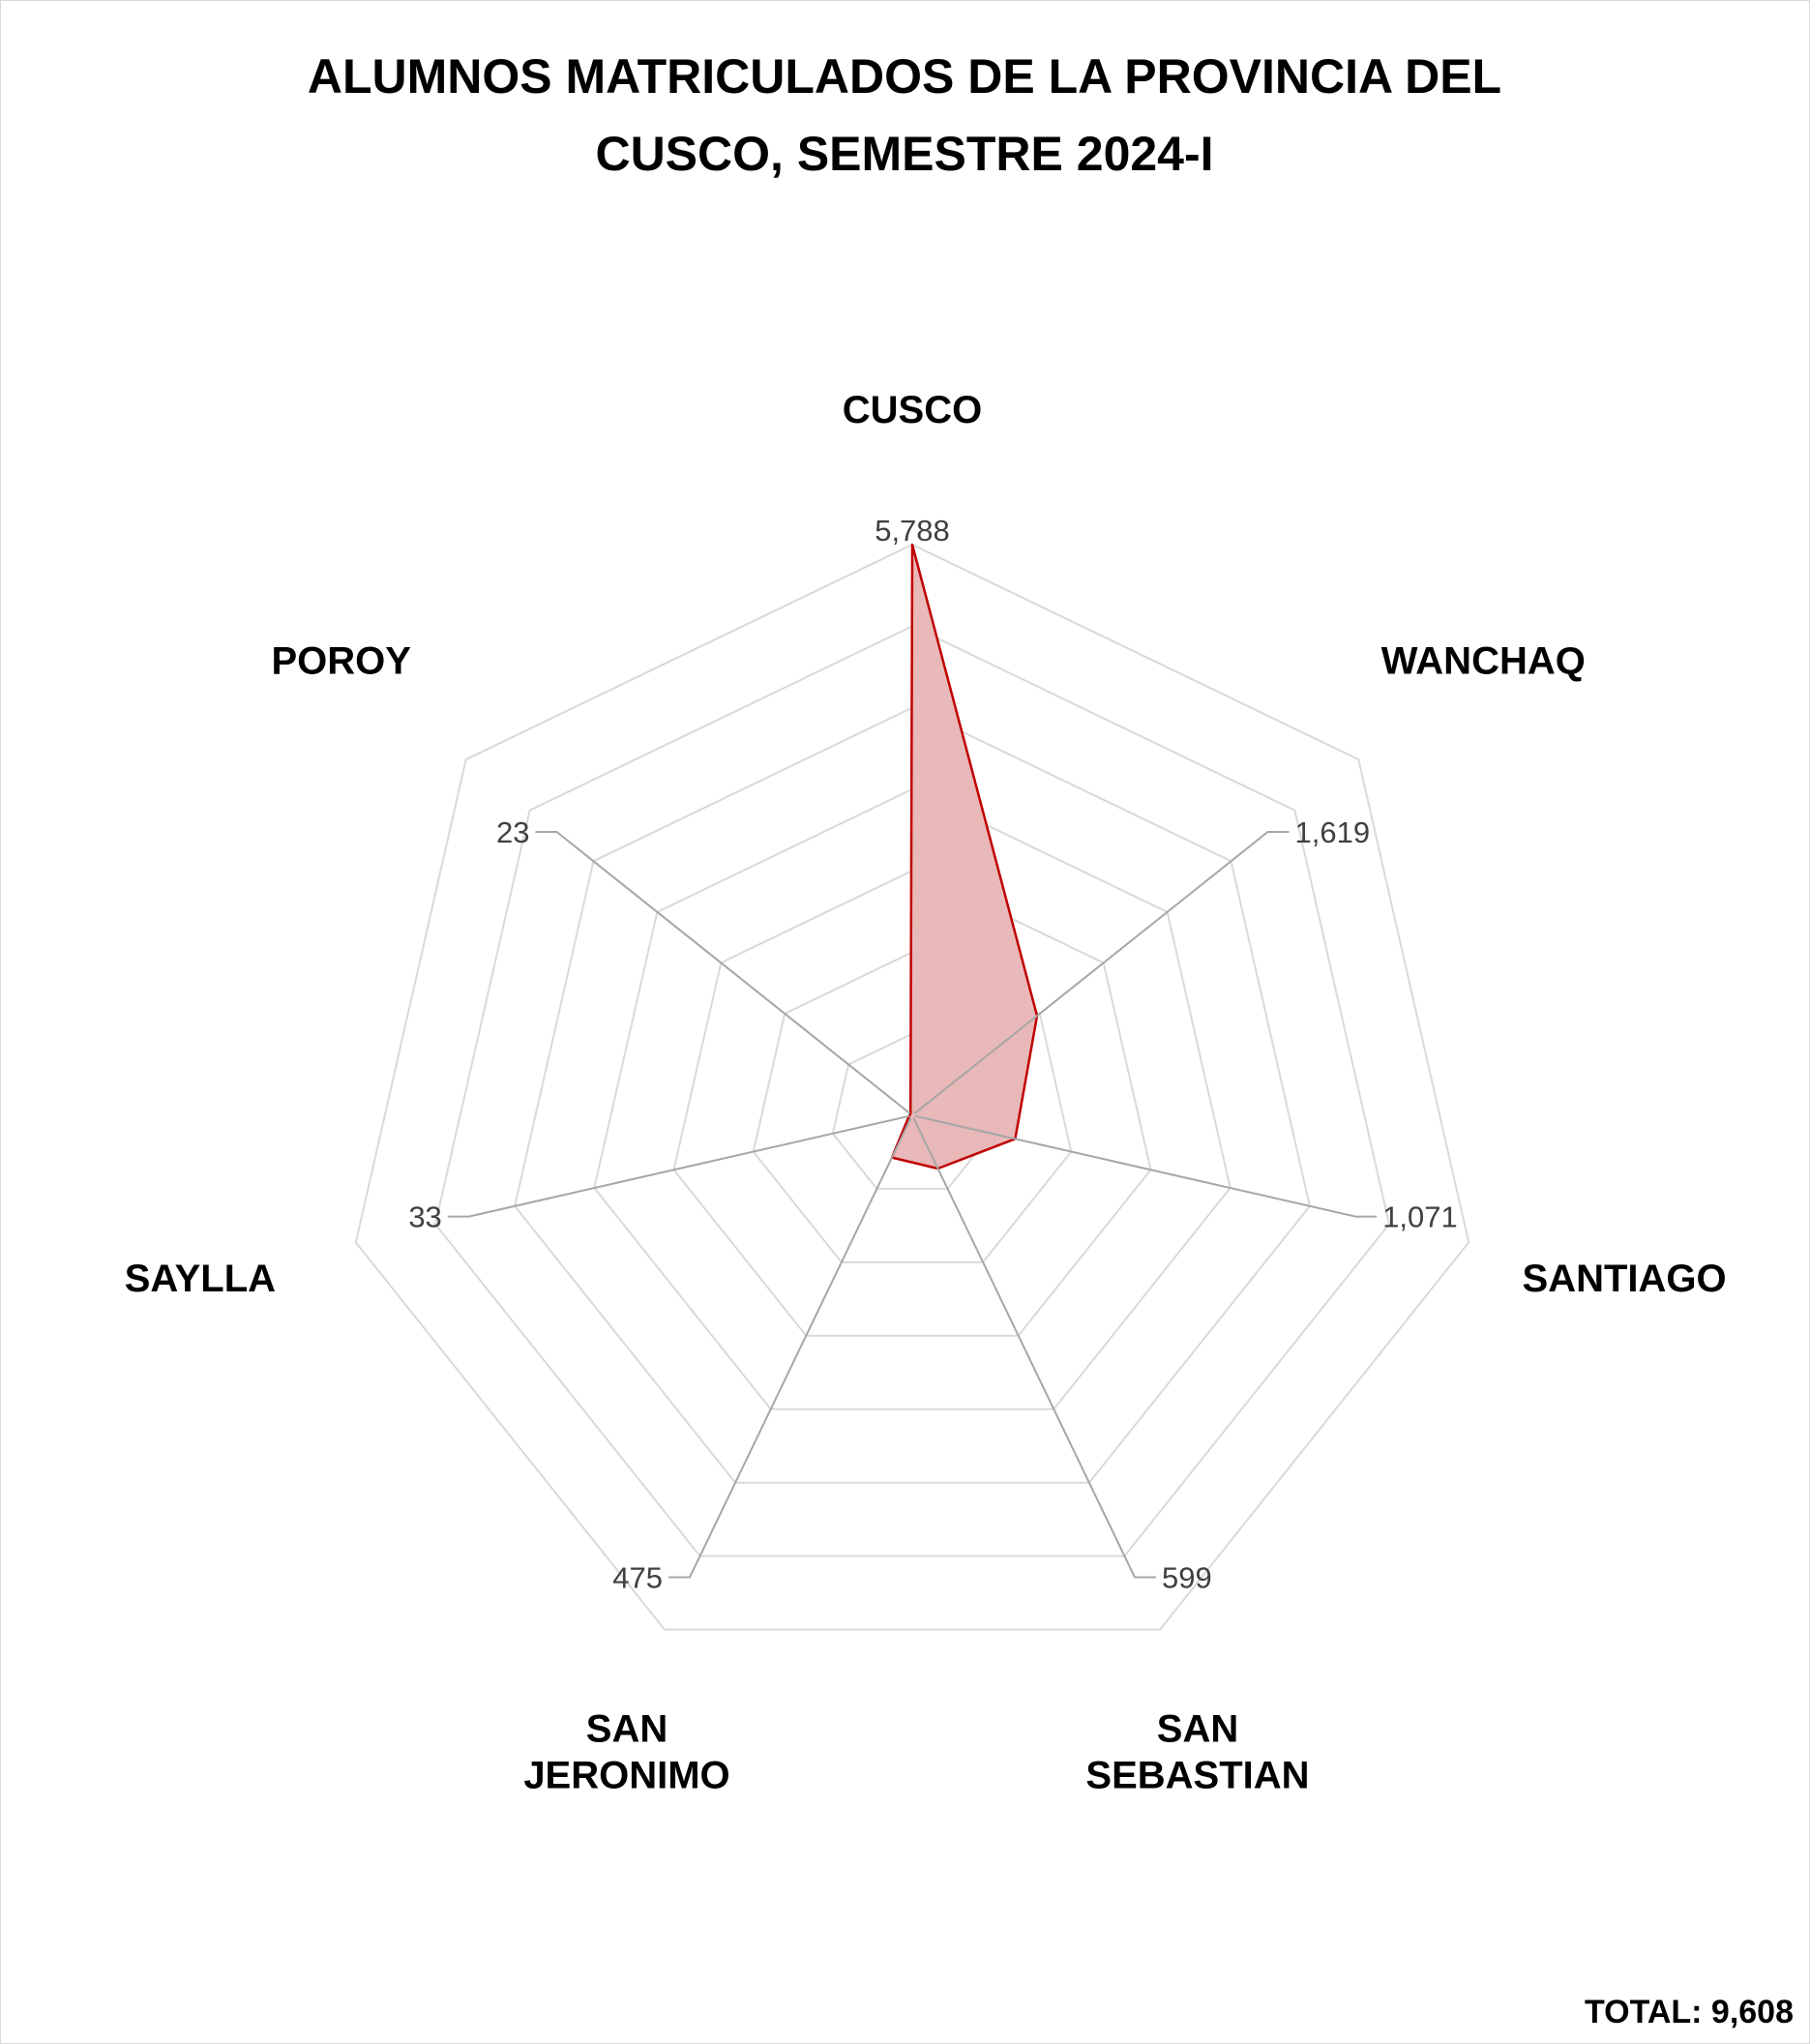 The height and width of the screenshot is (2044, 1810). I want to click on category-label-line: WANCHAQ, so click(1483, 660).